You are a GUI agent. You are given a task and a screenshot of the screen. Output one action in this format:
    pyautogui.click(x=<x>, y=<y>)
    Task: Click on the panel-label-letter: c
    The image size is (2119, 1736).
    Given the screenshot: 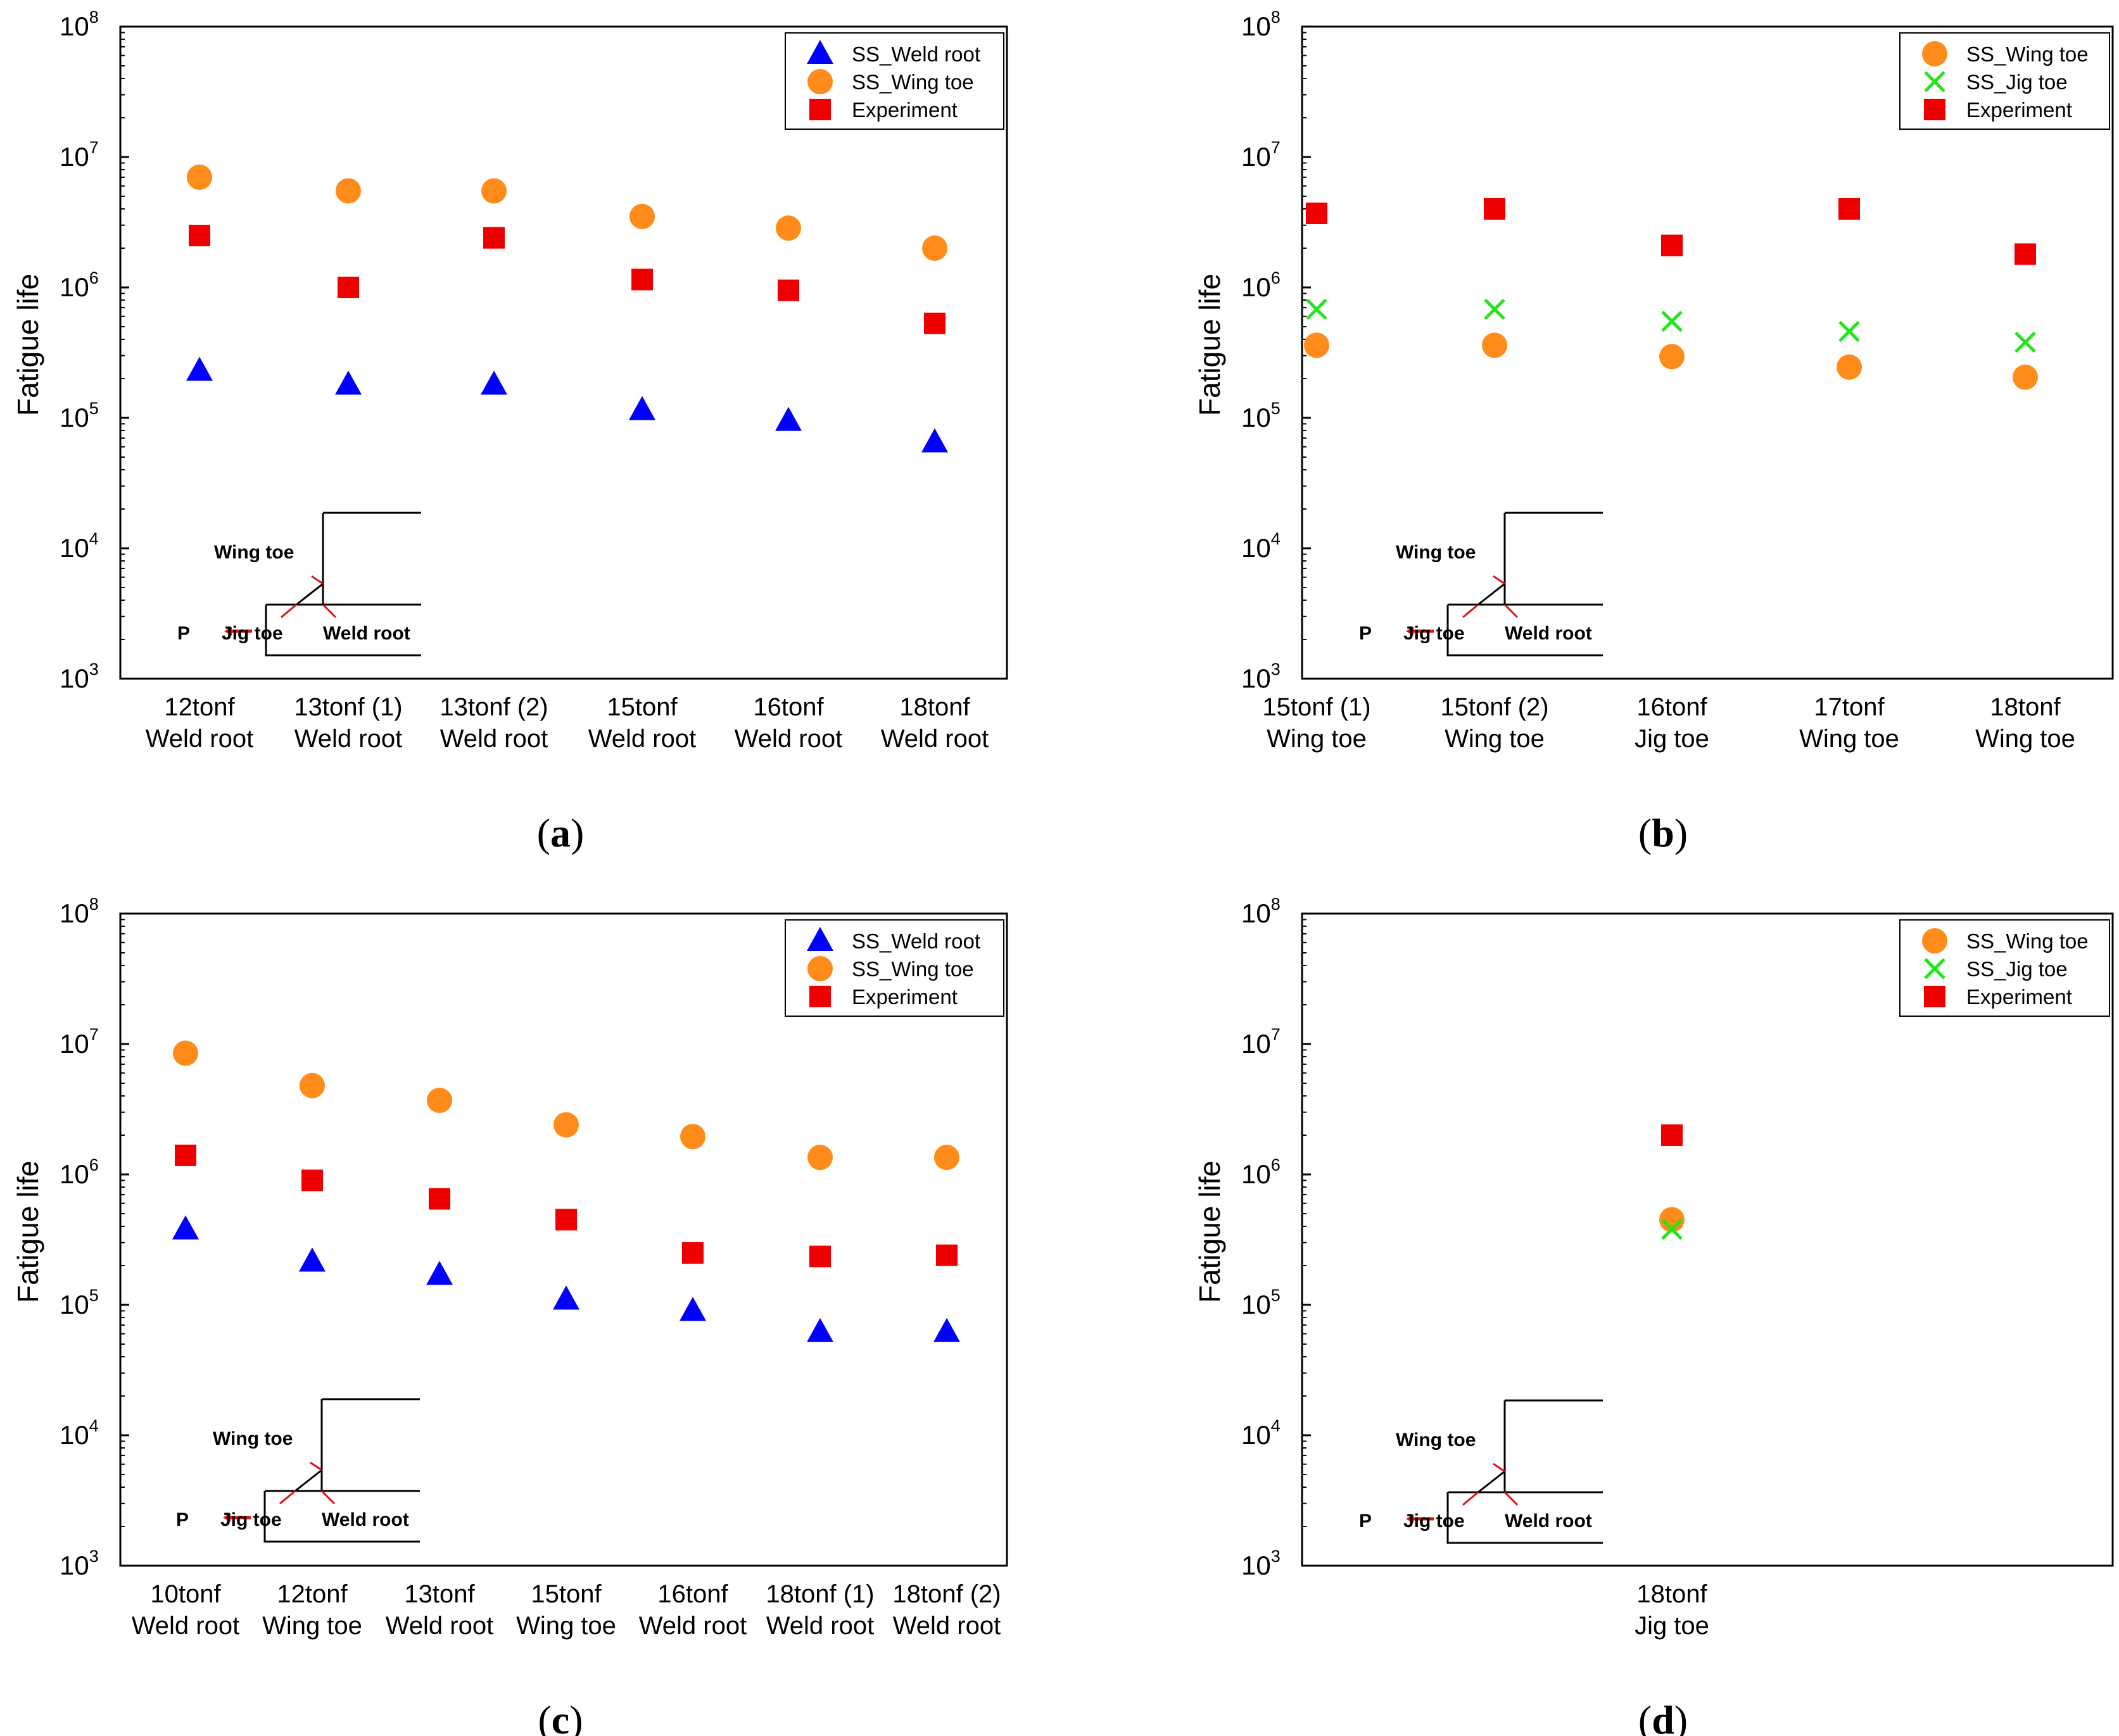 What is the action you would take?
    pyautogui.click(x=560, y=1716)
    